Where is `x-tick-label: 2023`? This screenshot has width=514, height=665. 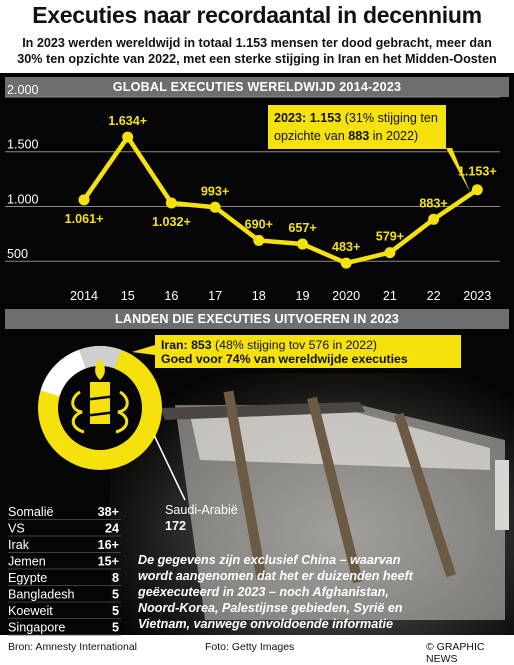 x-tick-label: 2023 is located at coordinates (477, 296).